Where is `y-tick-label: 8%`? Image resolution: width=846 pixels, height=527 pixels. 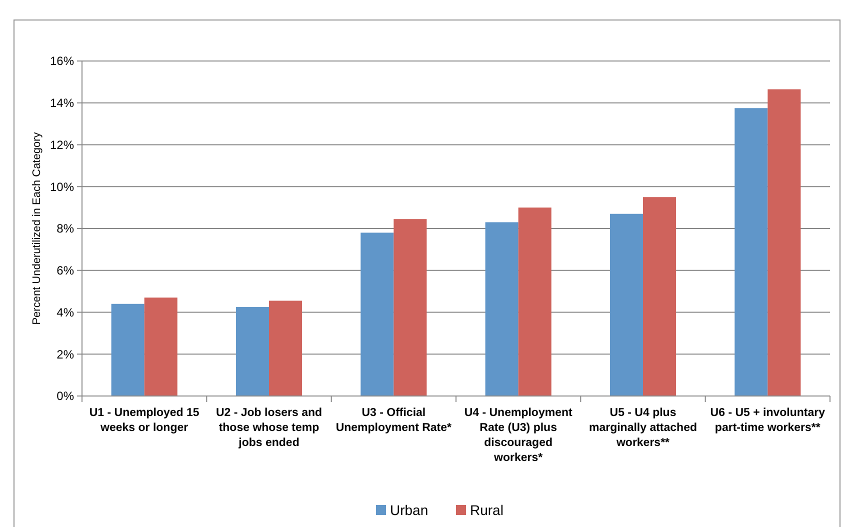 y-tick-label: 8% is located at coordinates (65, 229).